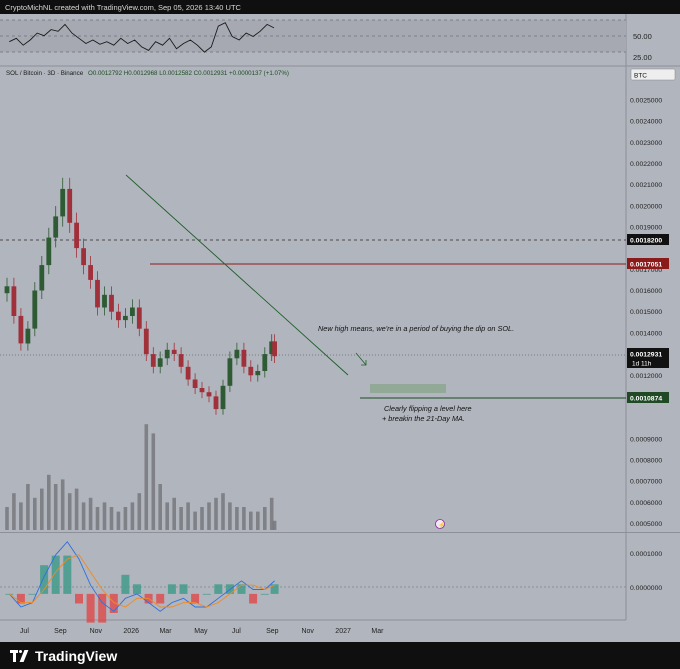 This screenshot has width=680, height=669. Describe the element at coordinates (646, 588) in the screenshot. I see `macd-tick-zero: 0.0000000` at that location.